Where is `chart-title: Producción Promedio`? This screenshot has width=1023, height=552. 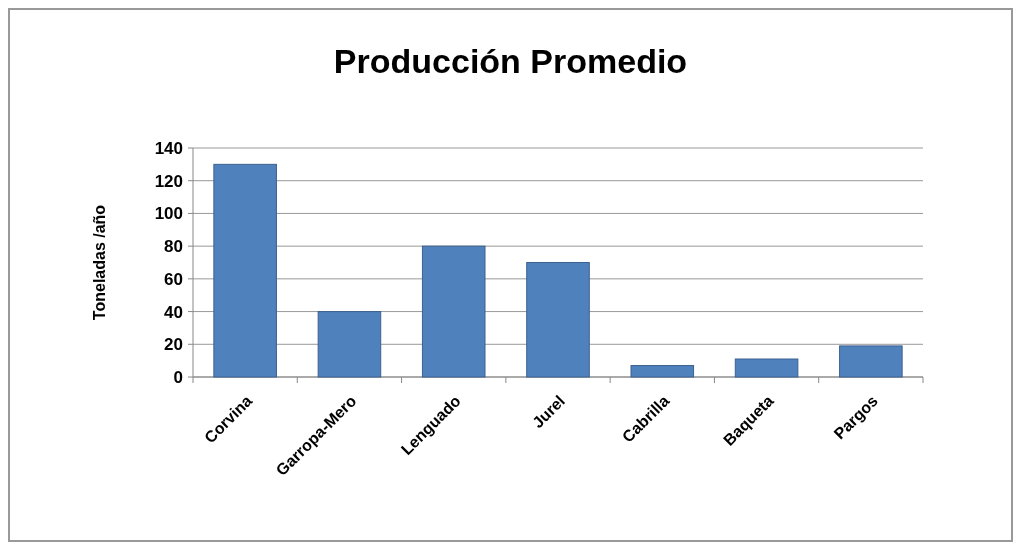 chart-title: Producción Promedio is located at coordinates (510, 61).